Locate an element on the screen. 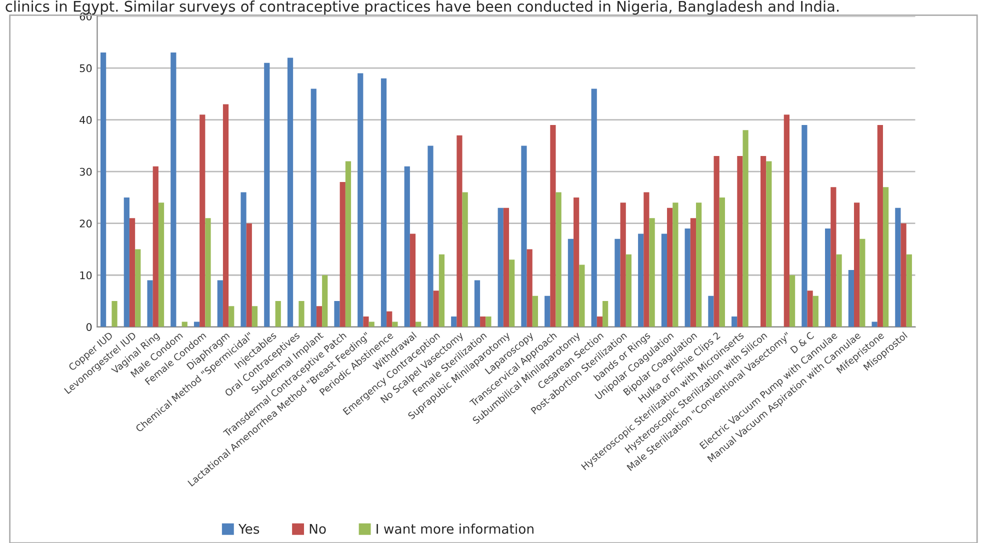  legend-label: No is located at coordinates (318, 529).